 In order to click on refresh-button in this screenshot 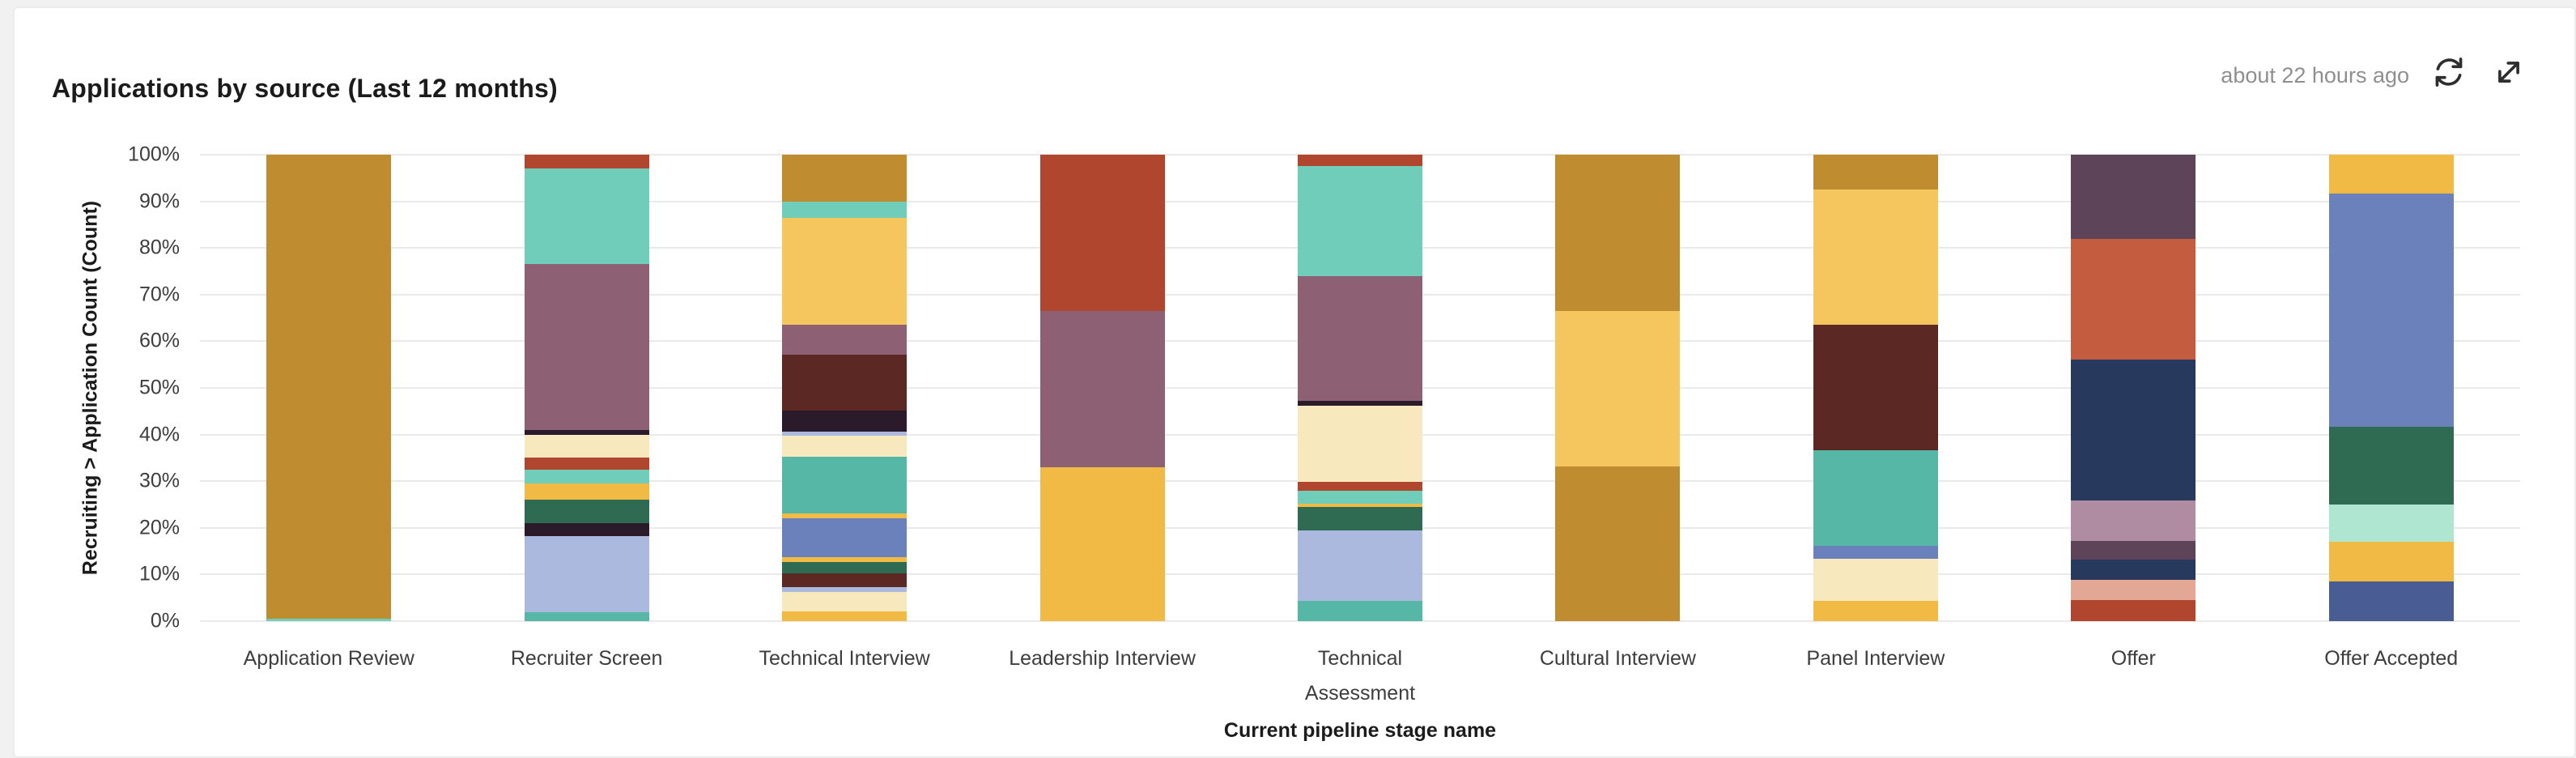, I will do `click(2449, 72)`.